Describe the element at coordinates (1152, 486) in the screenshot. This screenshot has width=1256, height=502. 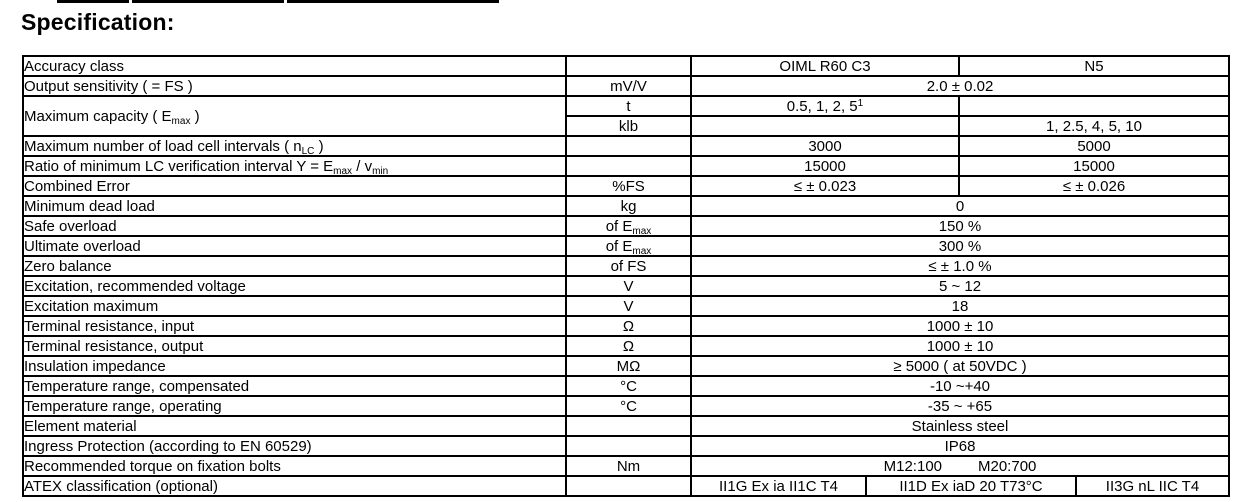
I see `value-cell-atex-nl: II3G nL IIC T4` at that location.